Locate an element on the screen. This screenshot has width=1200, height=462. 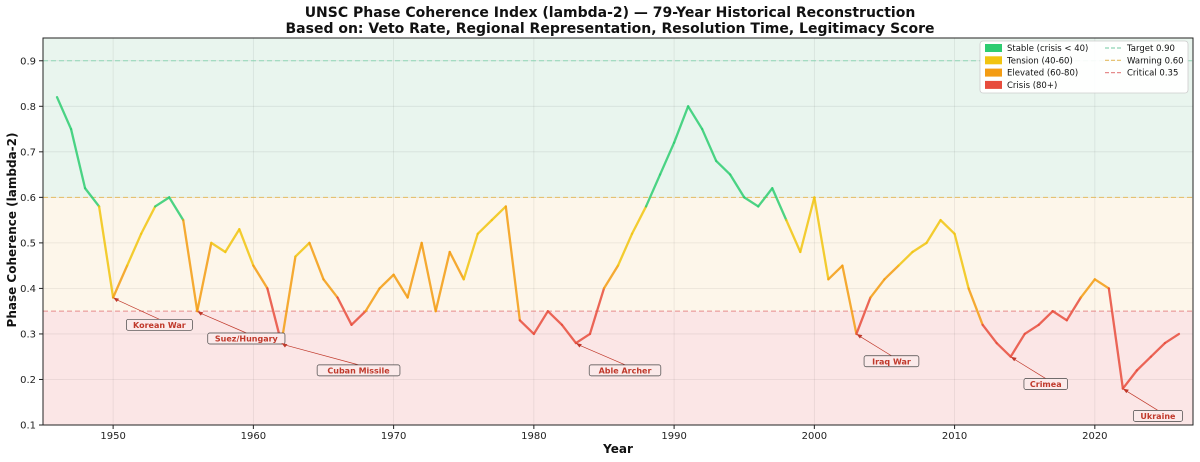
series-segment-1975 is located at coordinates (470, 256).